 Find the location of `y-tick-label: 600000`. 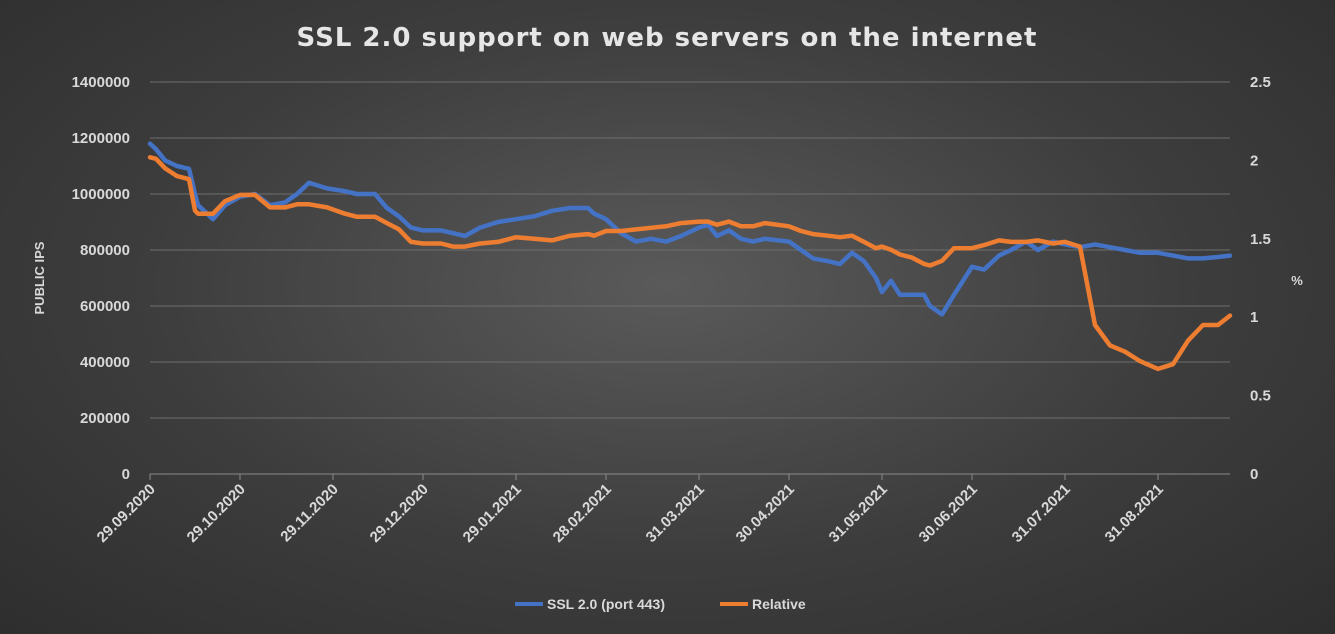

y-tick-label: 600000 is located at coordinates (105, 306).